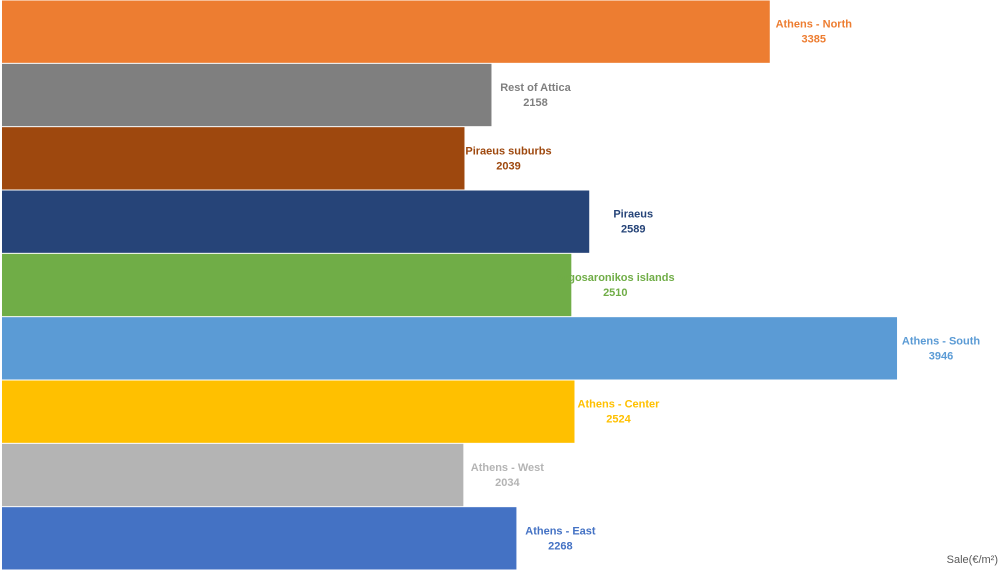 The width and height of the screenshot is (1000, 570). What do you see at coordinates (507, 468) in the screenshot?
I see `category-label: Athens - West` at bounding box center [507, 468].